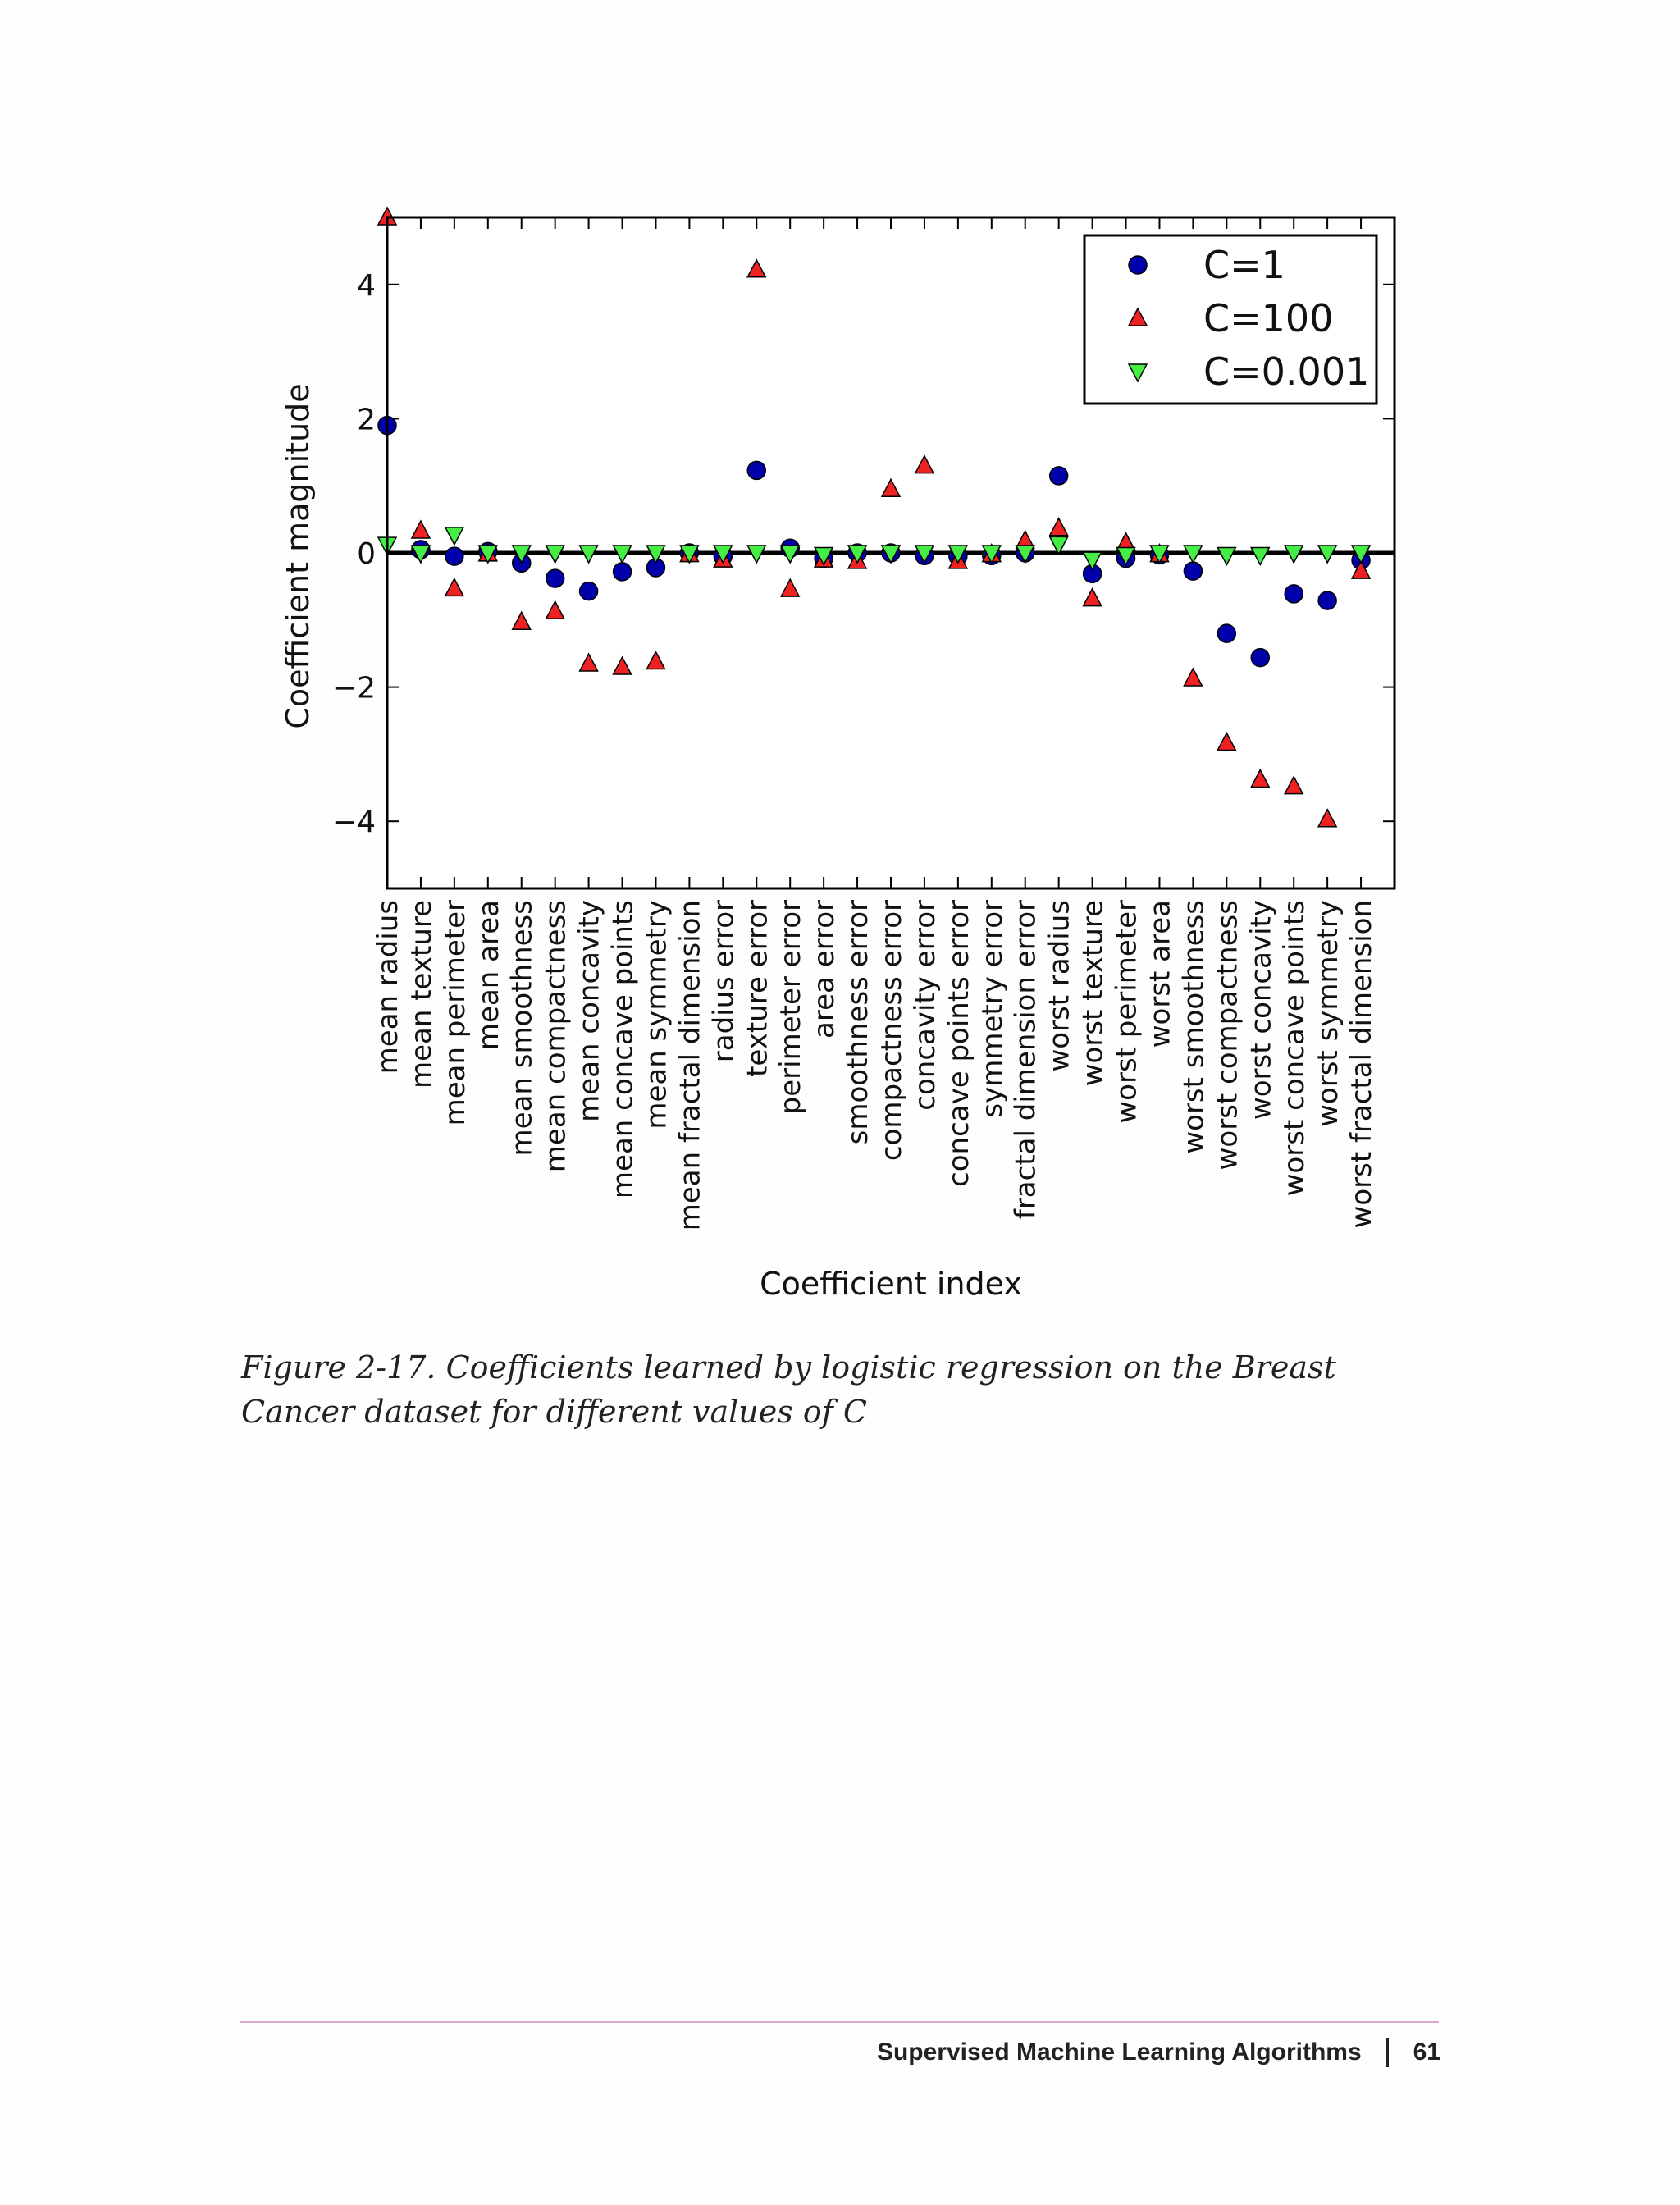 The width and height of the screenshot is (1680, 2205). Describe the element at coordinates (926, 1006) in the screenshot. I see `x-tick-label: concavity error` at that location.